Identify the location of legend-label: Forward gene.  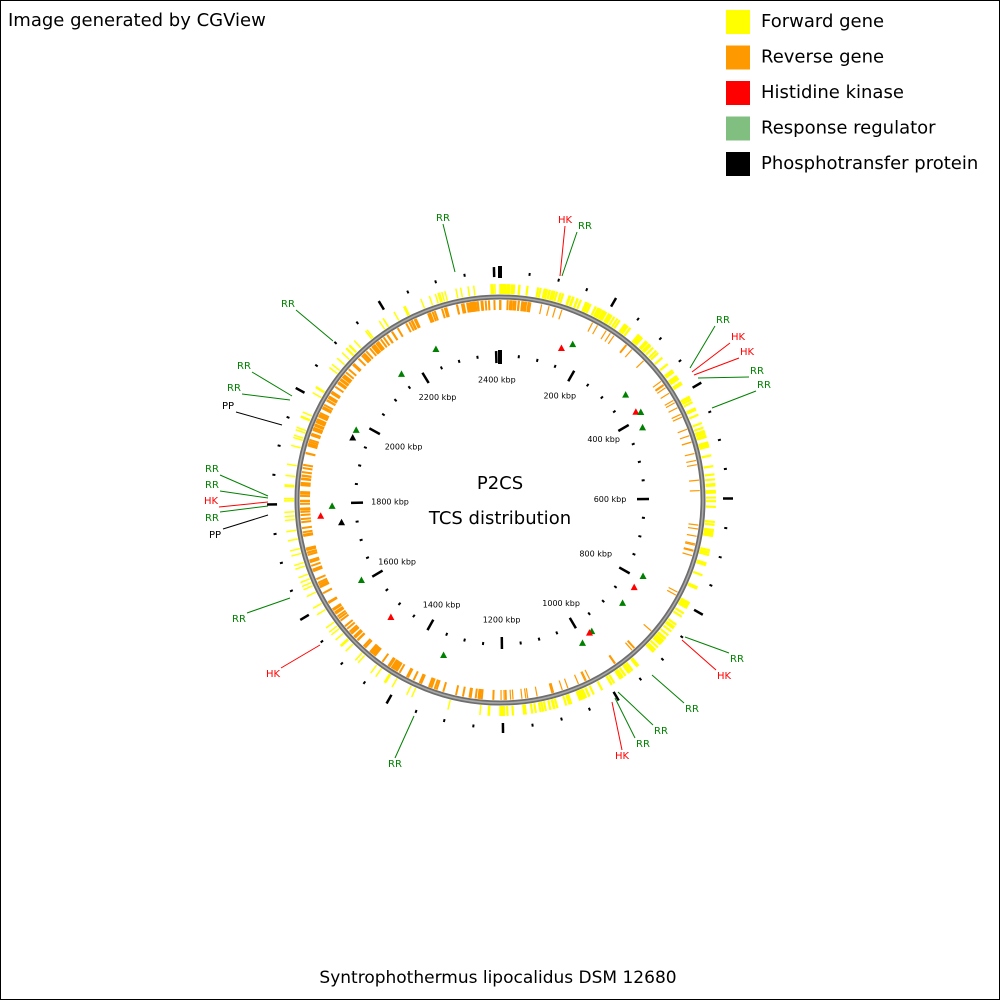
(822, 21).